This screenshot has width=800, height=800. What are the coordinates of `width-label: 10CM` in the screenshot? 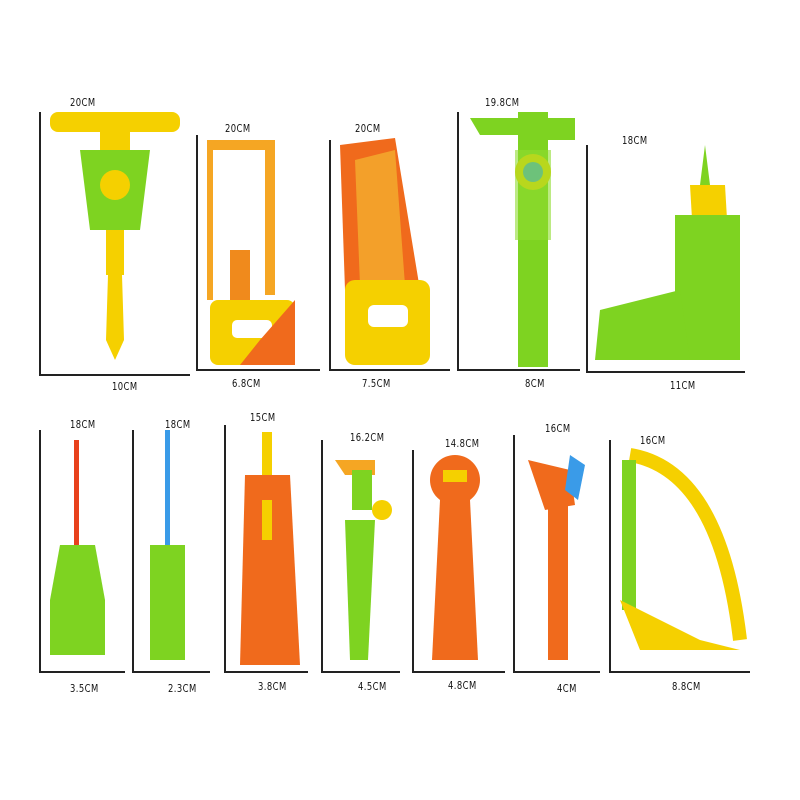 It's located at (125, 386).